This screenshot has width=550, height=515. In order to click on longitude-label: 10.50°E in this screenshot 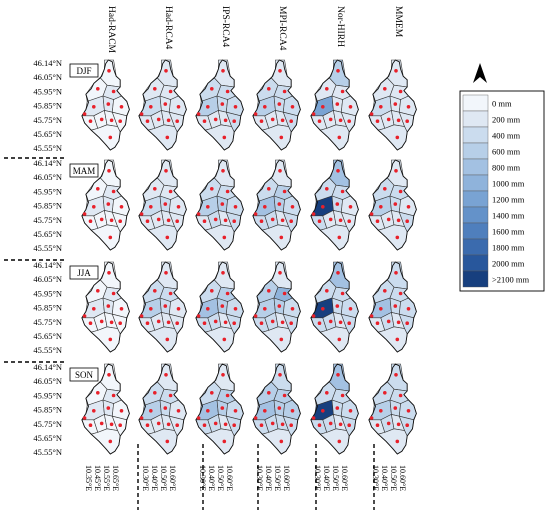, I will do `click(220, 478)`.